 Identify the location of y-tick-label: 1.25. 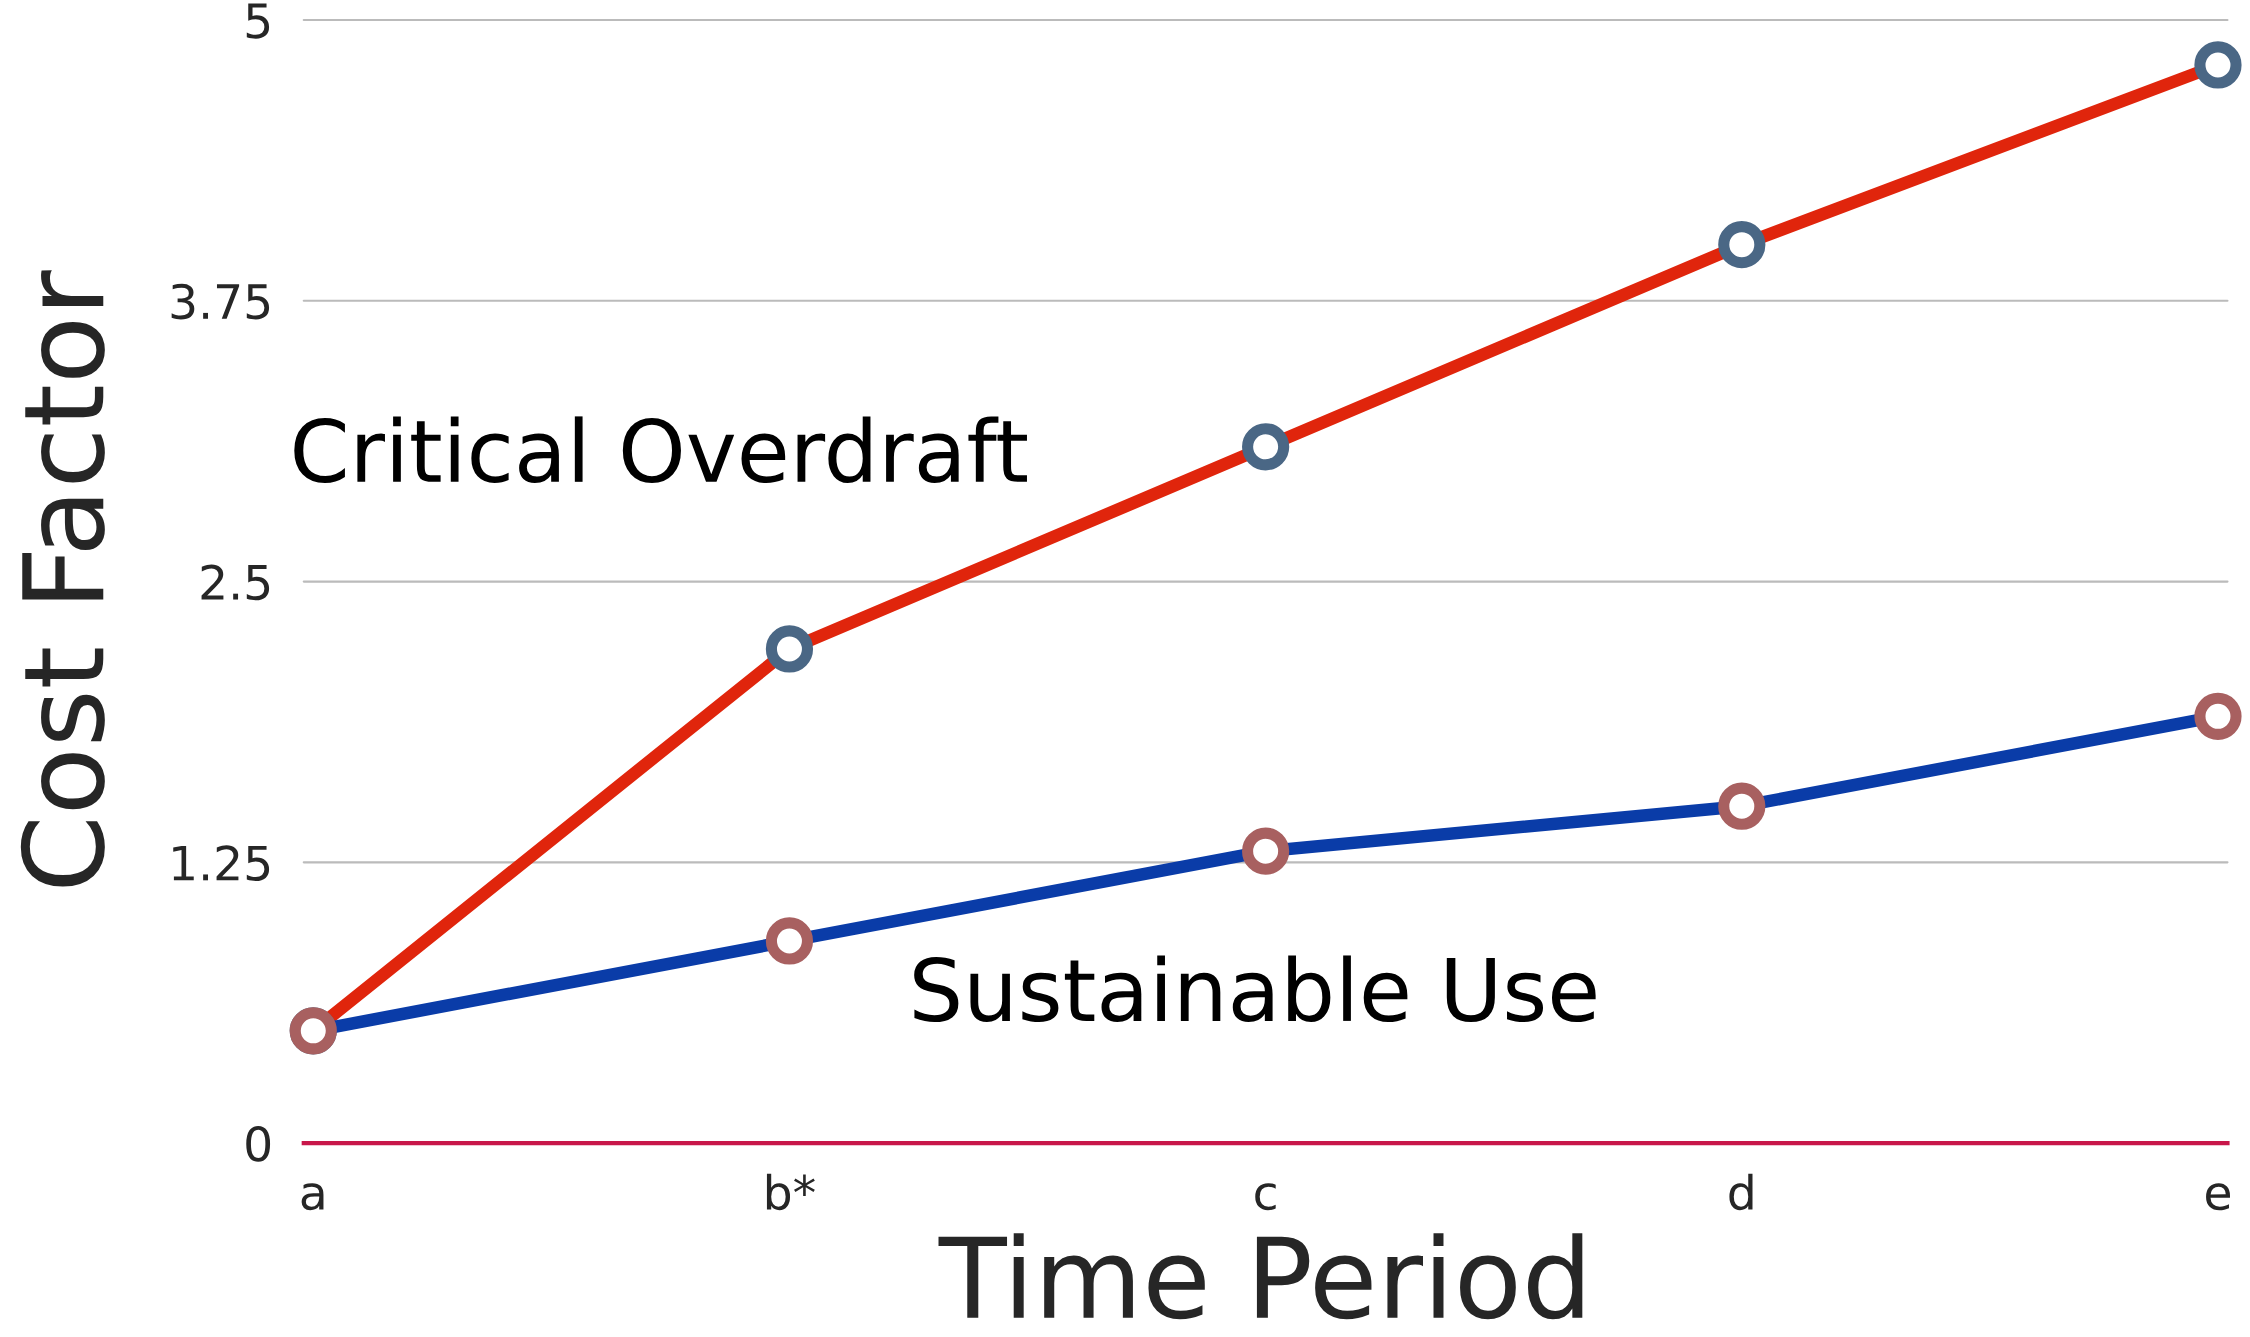
(221, 863).